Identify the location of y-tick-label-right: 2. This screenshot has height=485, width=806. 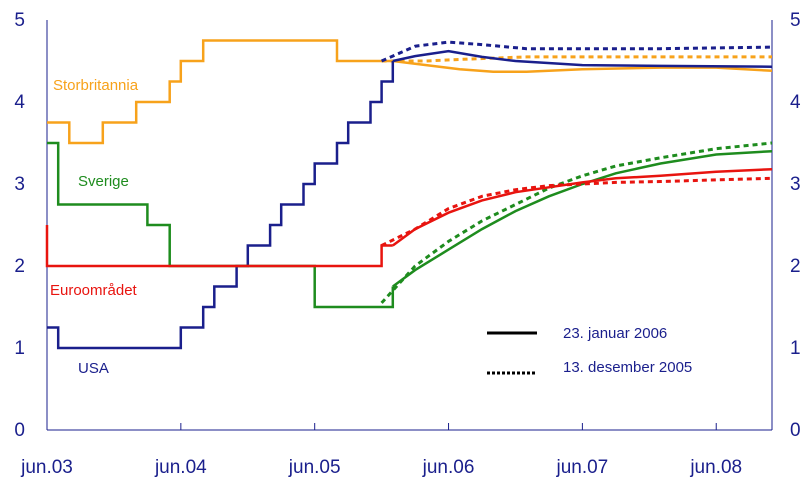
(795, 266).